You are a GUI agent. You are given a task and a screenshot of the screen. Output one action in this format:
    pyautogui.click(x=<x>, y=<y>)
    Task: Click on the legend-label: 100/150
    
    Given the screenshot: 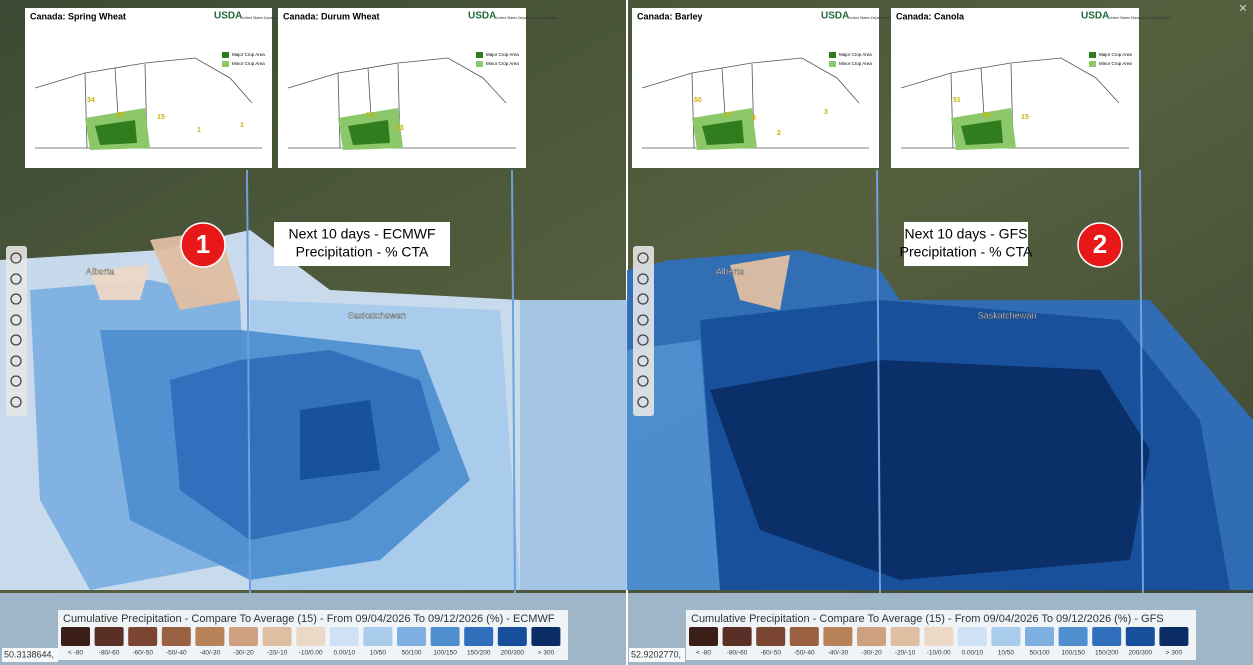 What is the action you would take?
    pyautogui.click(x=1073, y=653)
    